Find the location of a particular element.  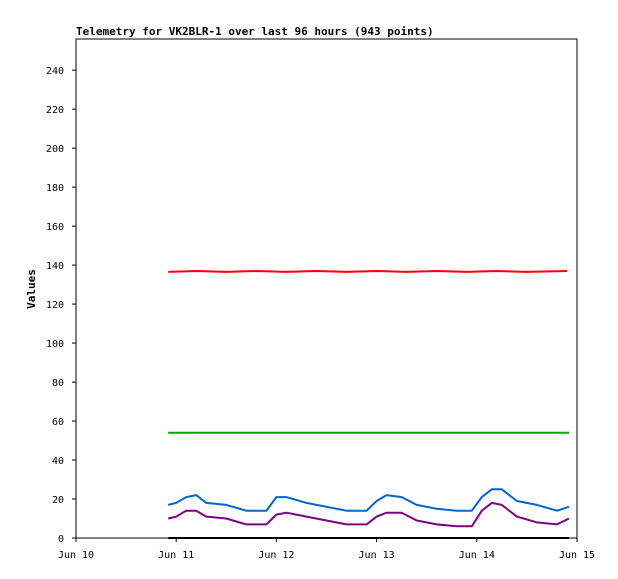

y-tick-label: 140 is located at coordinates (55, 266).